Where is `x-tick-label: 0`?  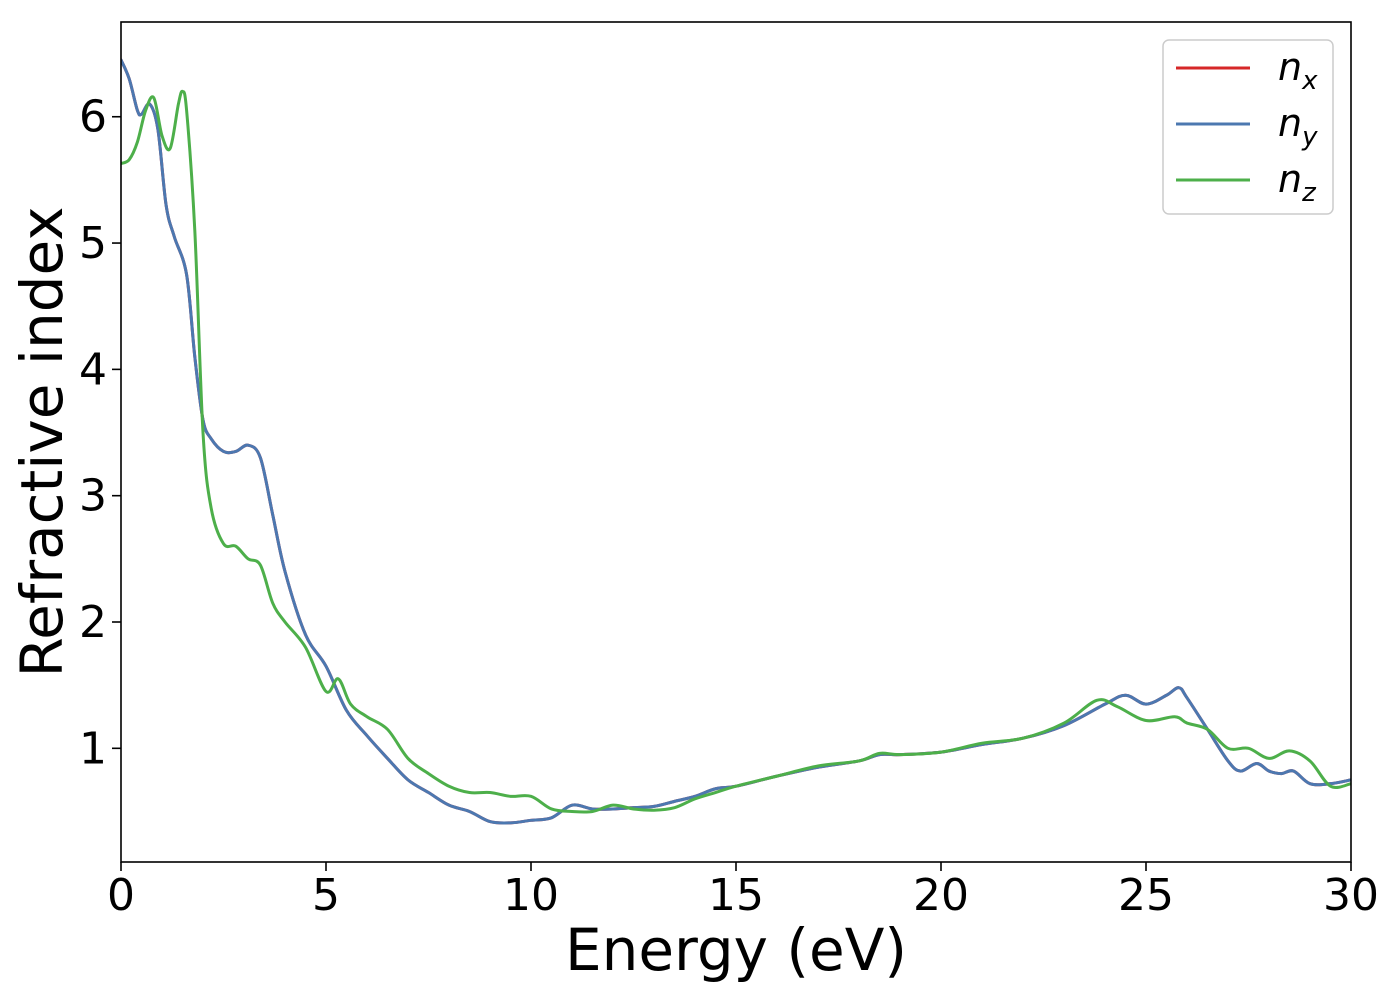
x-tick-label: 0 is located at coordinates (121, 895).